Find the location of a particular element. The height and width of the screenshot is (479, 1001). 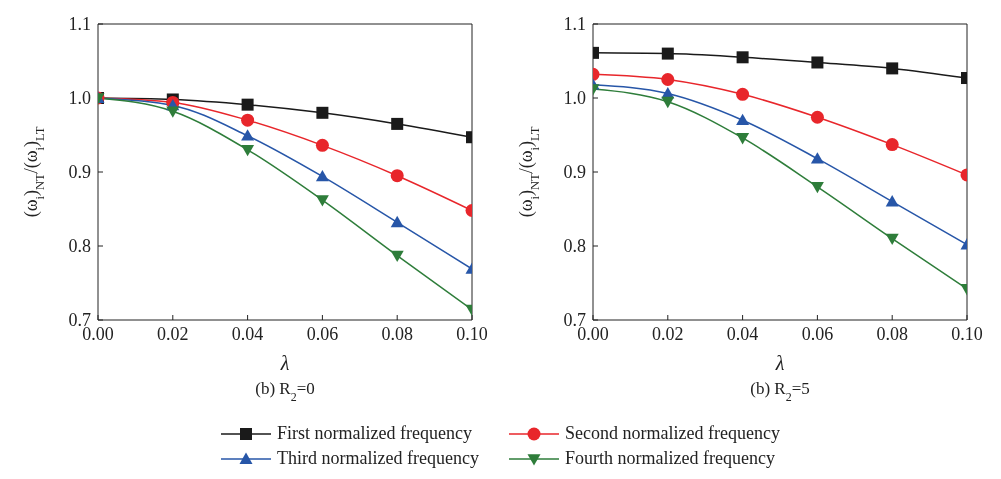

legend-label: First normalized frequency is located at coordinates (375, 433).